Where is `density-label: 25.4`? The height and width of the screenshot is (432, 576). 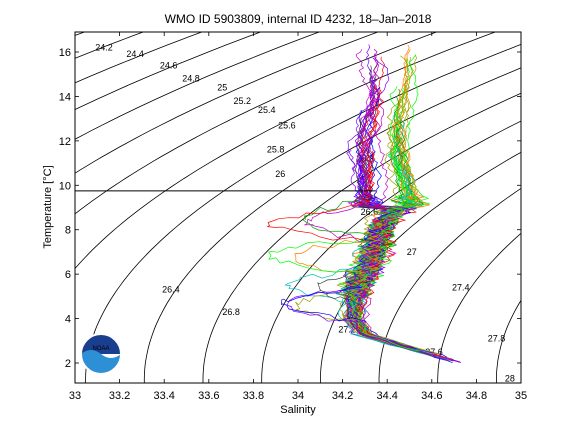 density-label: 25.4 is located at coordinates (267, 110).